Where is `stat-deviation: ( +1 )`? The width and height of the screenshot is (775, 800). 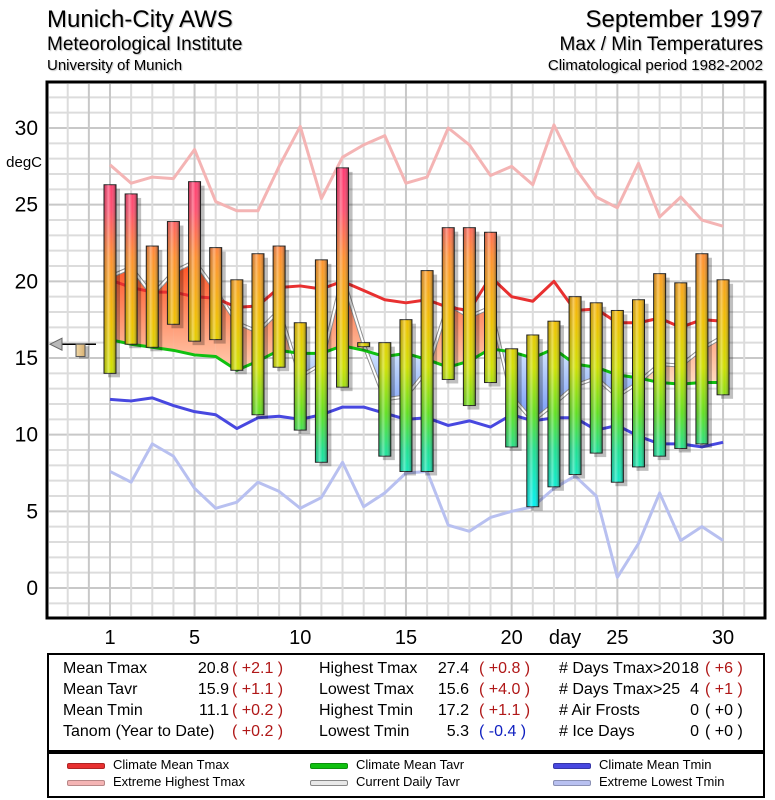
stat-deviation: ( +1 ) is located at coordinates (724, 689).